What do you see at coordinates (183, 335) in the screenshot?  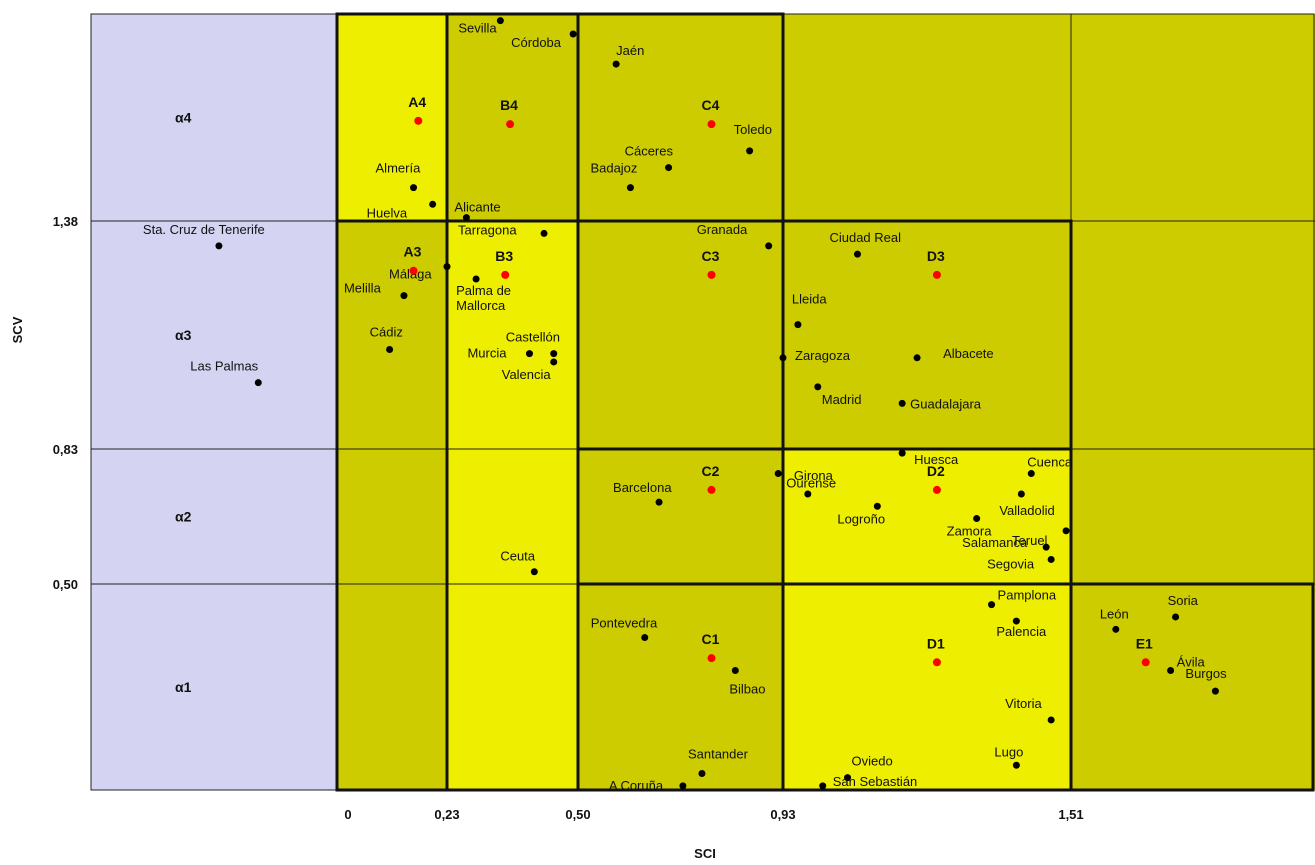 I see `row-label: α3` at bounding box center [183, 335].